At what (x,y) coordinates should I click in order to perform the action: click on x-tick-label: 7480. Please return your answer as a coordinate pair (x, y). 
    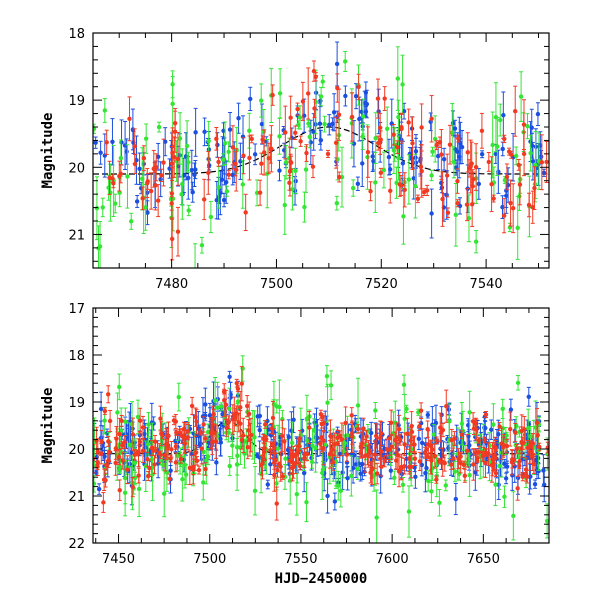
    Looking at the image, I should click on (171, 284).